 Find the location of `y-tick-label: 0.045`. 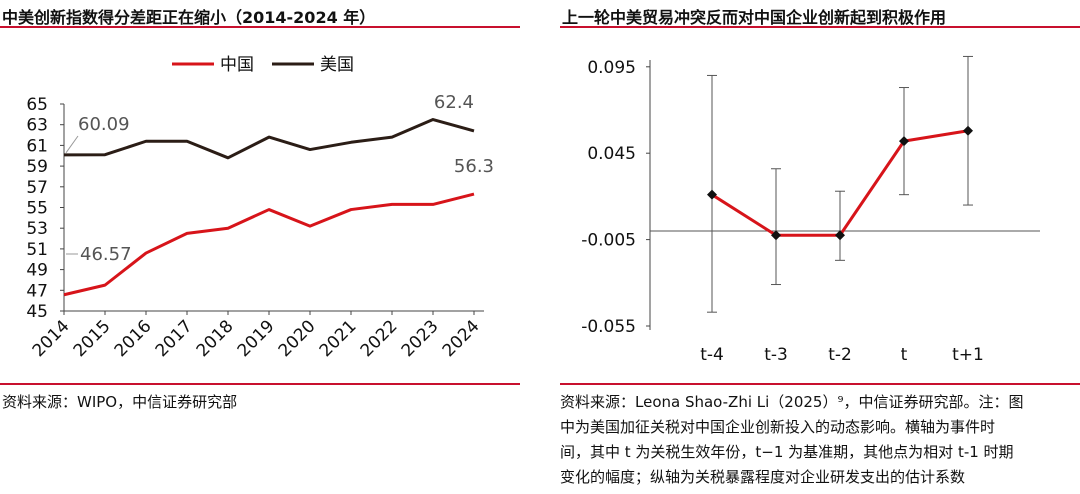

y-tick-label: 0.045 is located at coordinates (611, 154).